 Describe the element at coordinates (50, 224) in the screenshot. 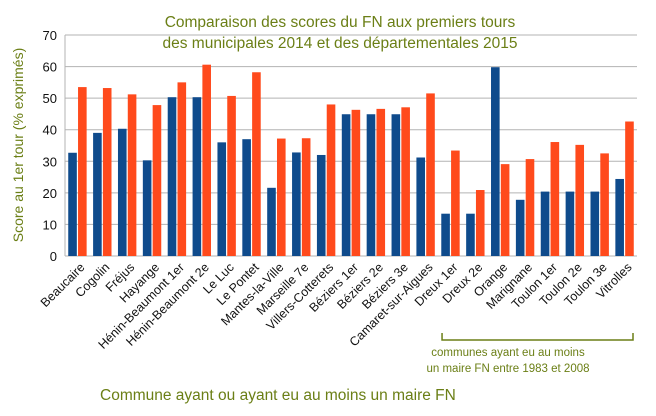

I see `y-tick-label: 10` at that location.